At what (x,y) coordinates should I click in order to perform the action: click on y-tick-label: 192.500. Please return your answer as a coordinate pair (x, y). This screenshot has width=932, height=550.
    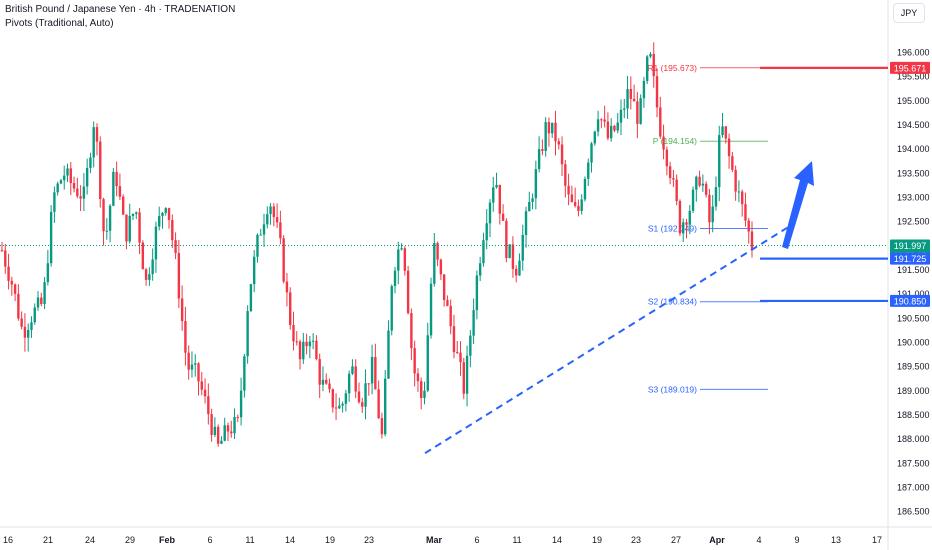
    Looking at the image, I should click on (913, 222).